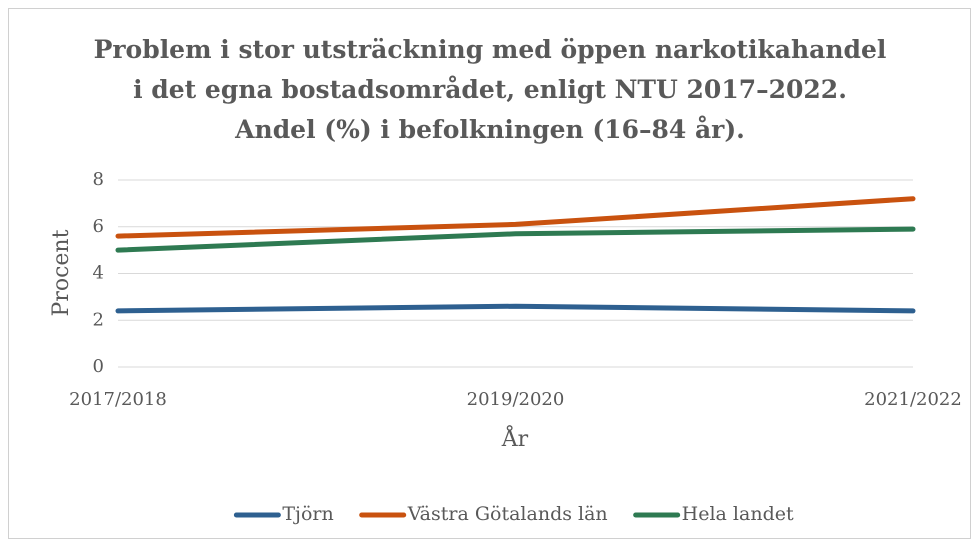 This screenshot has width=980, height=547. Describe the element at coordinates (98, 366) in the screenshot. I see `y-tick-label: 0` at that location.